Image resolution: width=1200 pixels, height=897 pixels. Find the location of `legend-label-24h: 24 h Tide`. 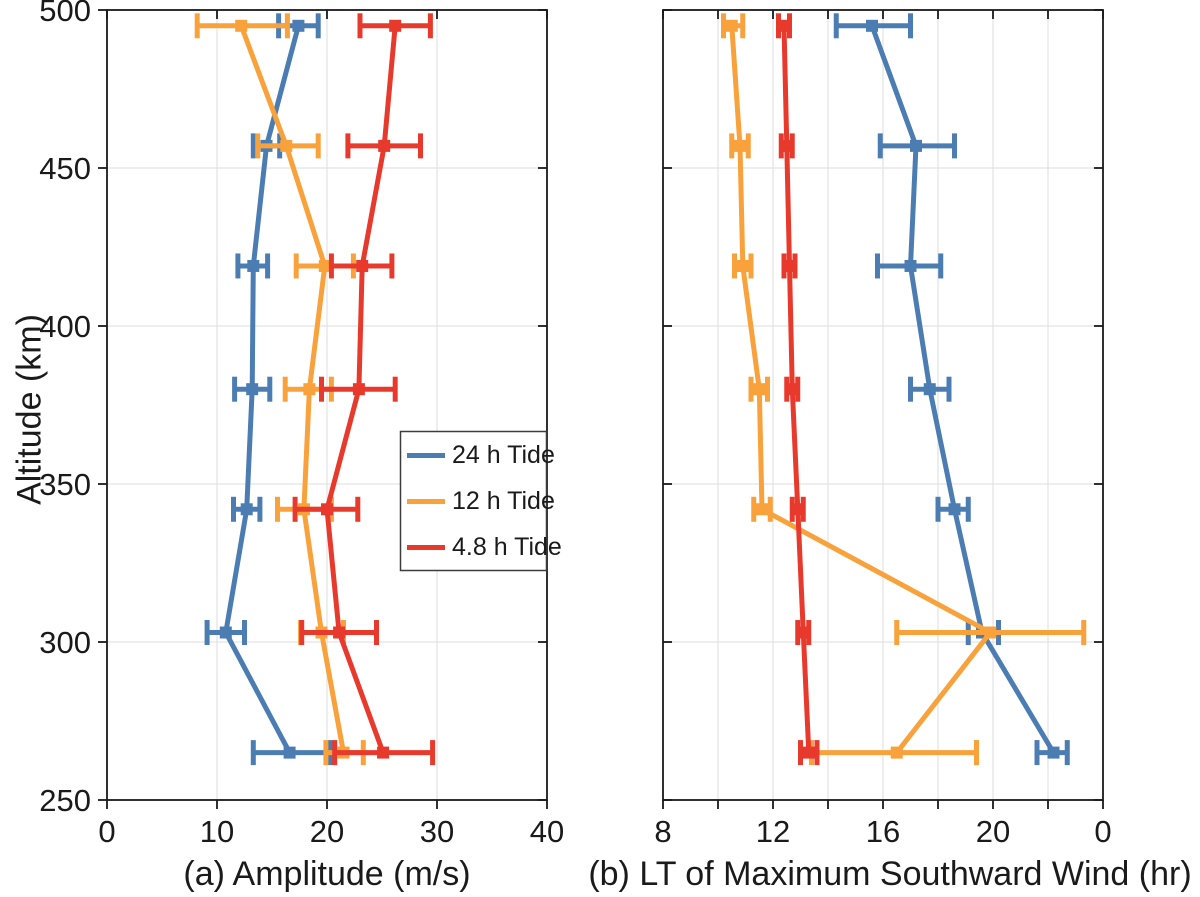

legend-label-24h: 24 h Tide is located at coordinates (503, 455).